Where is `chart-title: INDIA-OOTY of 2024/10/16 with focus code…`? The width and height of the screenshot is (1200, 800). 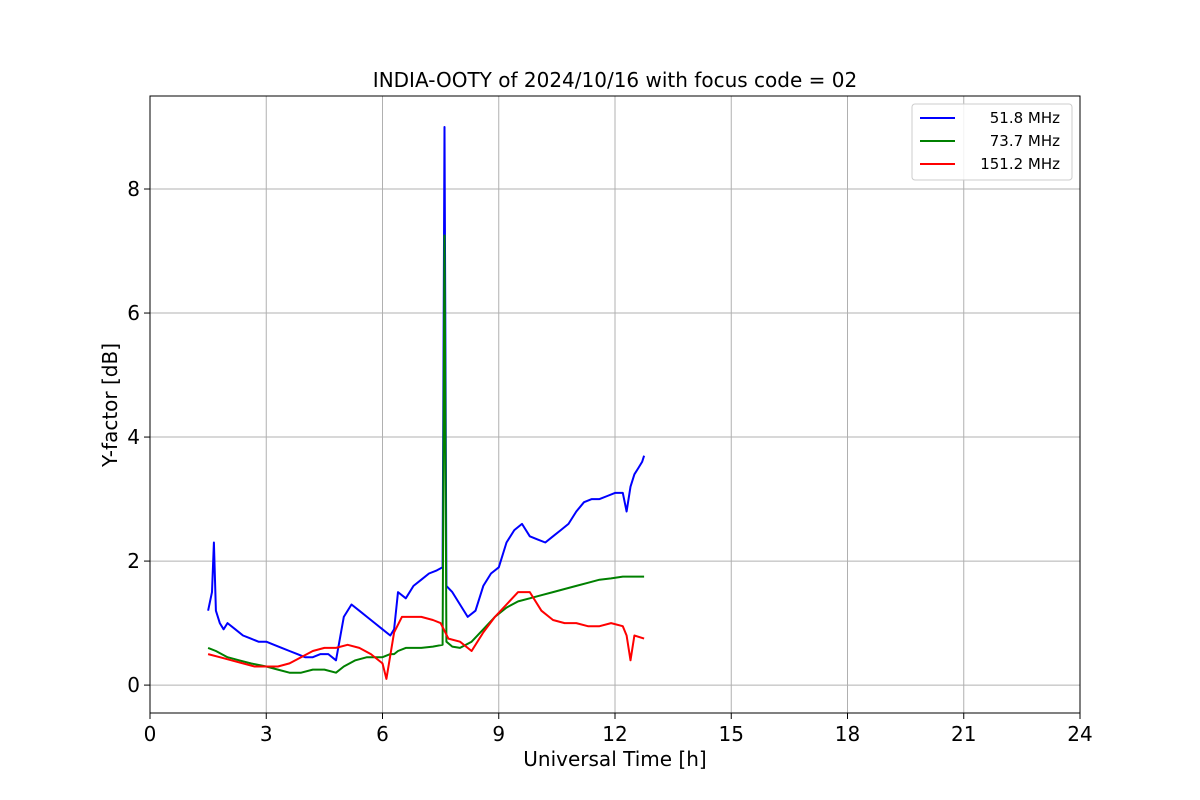
chart-title: INDIA-OOTY of 2024/10/16 with focus code… is located at coordinates (615, 80).